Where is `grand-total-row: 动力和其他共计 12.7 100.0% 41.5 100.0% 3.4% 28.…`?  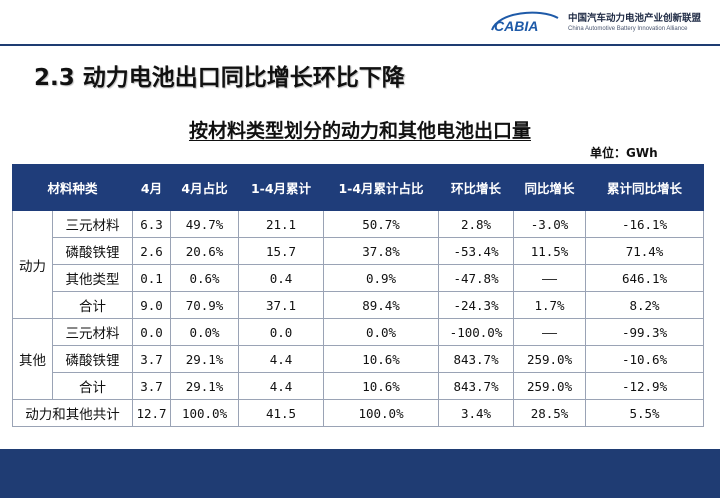 grand-total-row: 动力和其他共计 12.7 100.0% 41.5 100.0% 3.4% 28.… is located at coordinates (358, 413).